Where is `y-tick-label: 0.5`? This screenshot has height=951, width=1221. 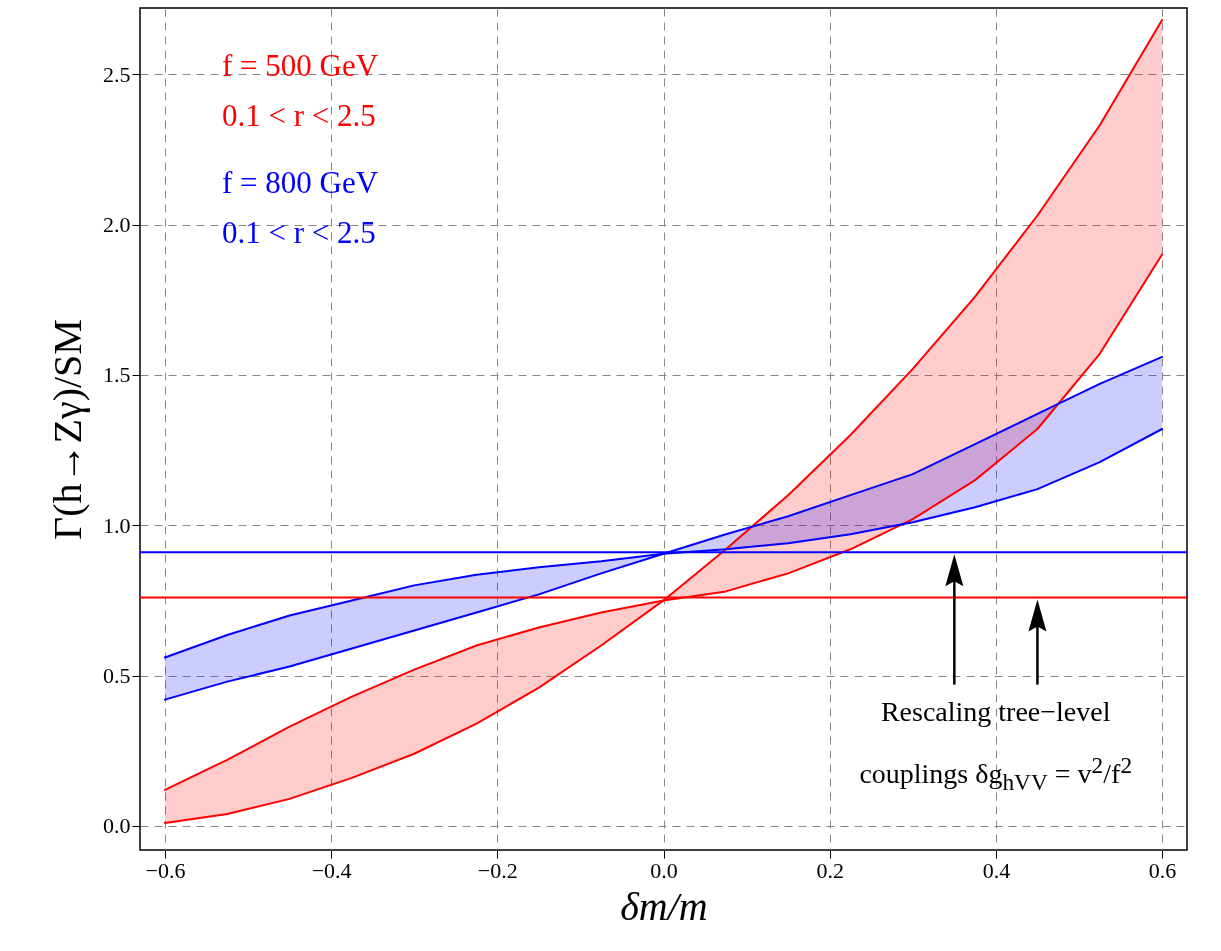 y-tick-label: 0.5 is located at coordinates (117, 676).